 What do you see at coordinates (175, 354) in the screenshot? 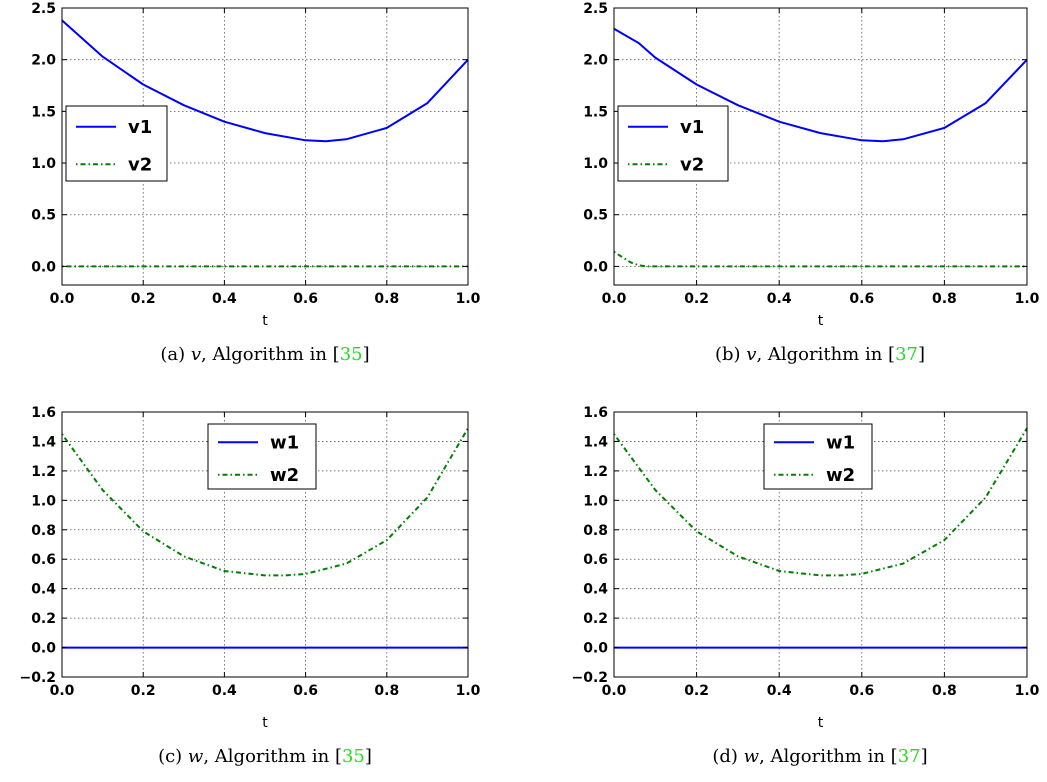
I see `caption-prefix: (a)` at bounding box center [175, 354].